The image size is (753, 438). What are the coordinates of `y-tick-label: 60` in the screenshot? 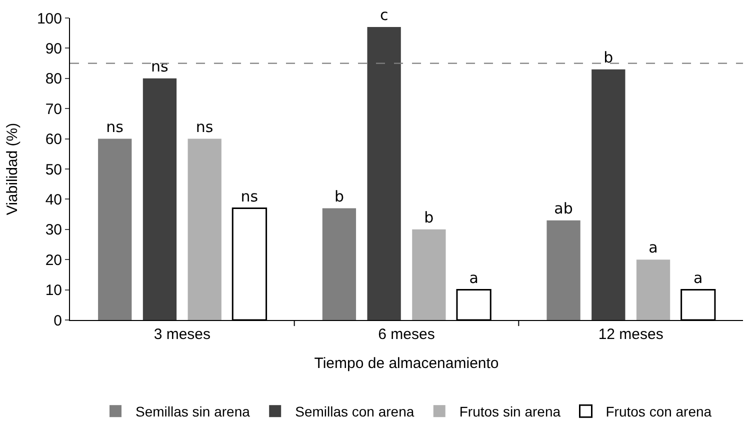 It's located at (53, 139).